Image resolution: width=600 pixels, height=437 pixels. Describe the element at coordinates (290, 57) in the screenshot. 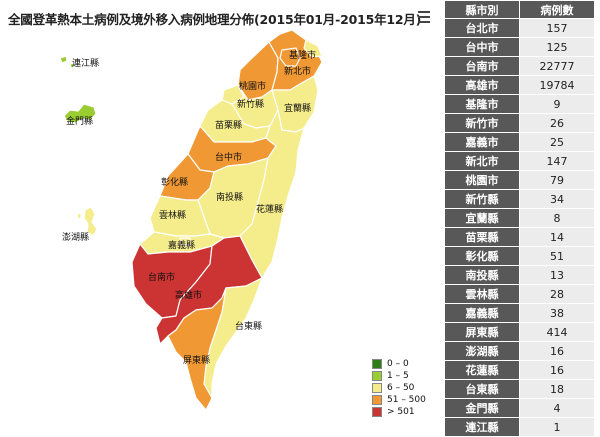

I see `region-taipei` at that location.